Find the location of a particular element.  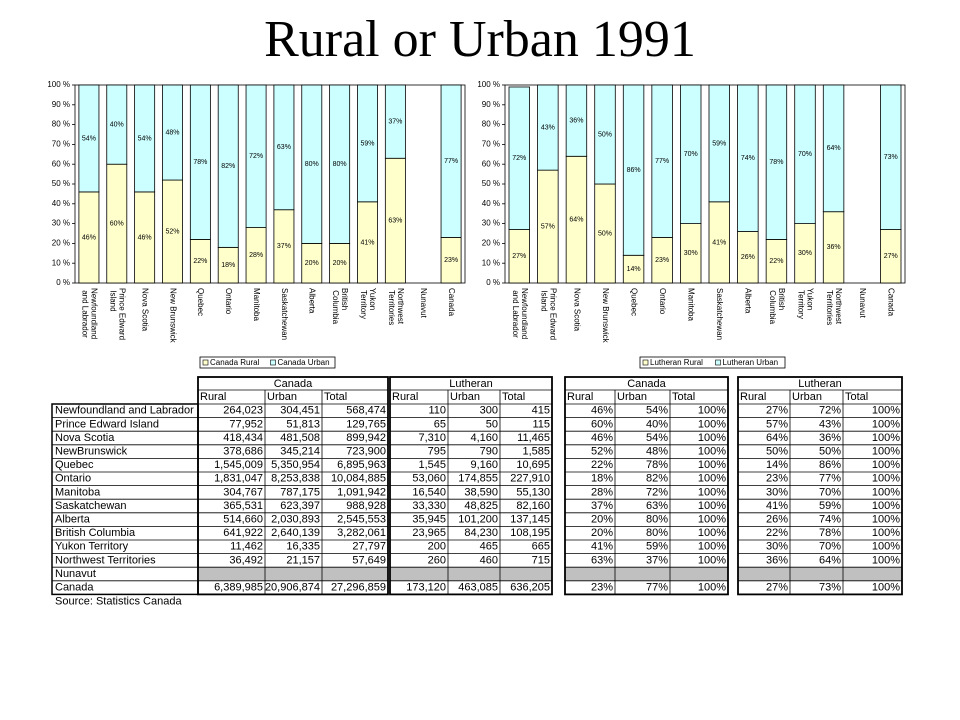

column-header: Urban is located at coordinates (807, 397).